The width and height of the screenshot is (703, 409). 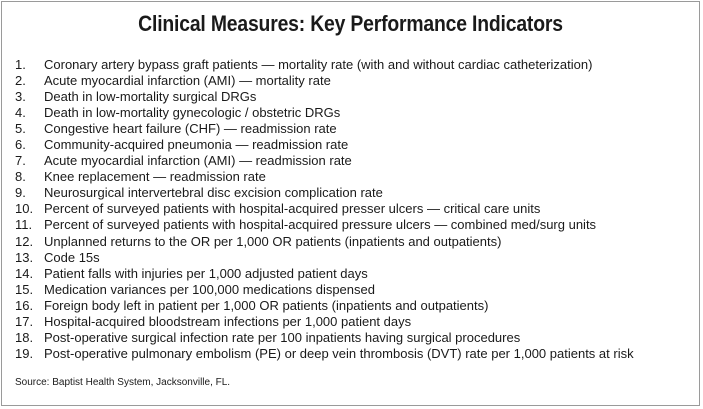 What do you see at coordinates (20, 129) in the screenshot?
I see `item-number: 5.` at bounding box center [20, 129].